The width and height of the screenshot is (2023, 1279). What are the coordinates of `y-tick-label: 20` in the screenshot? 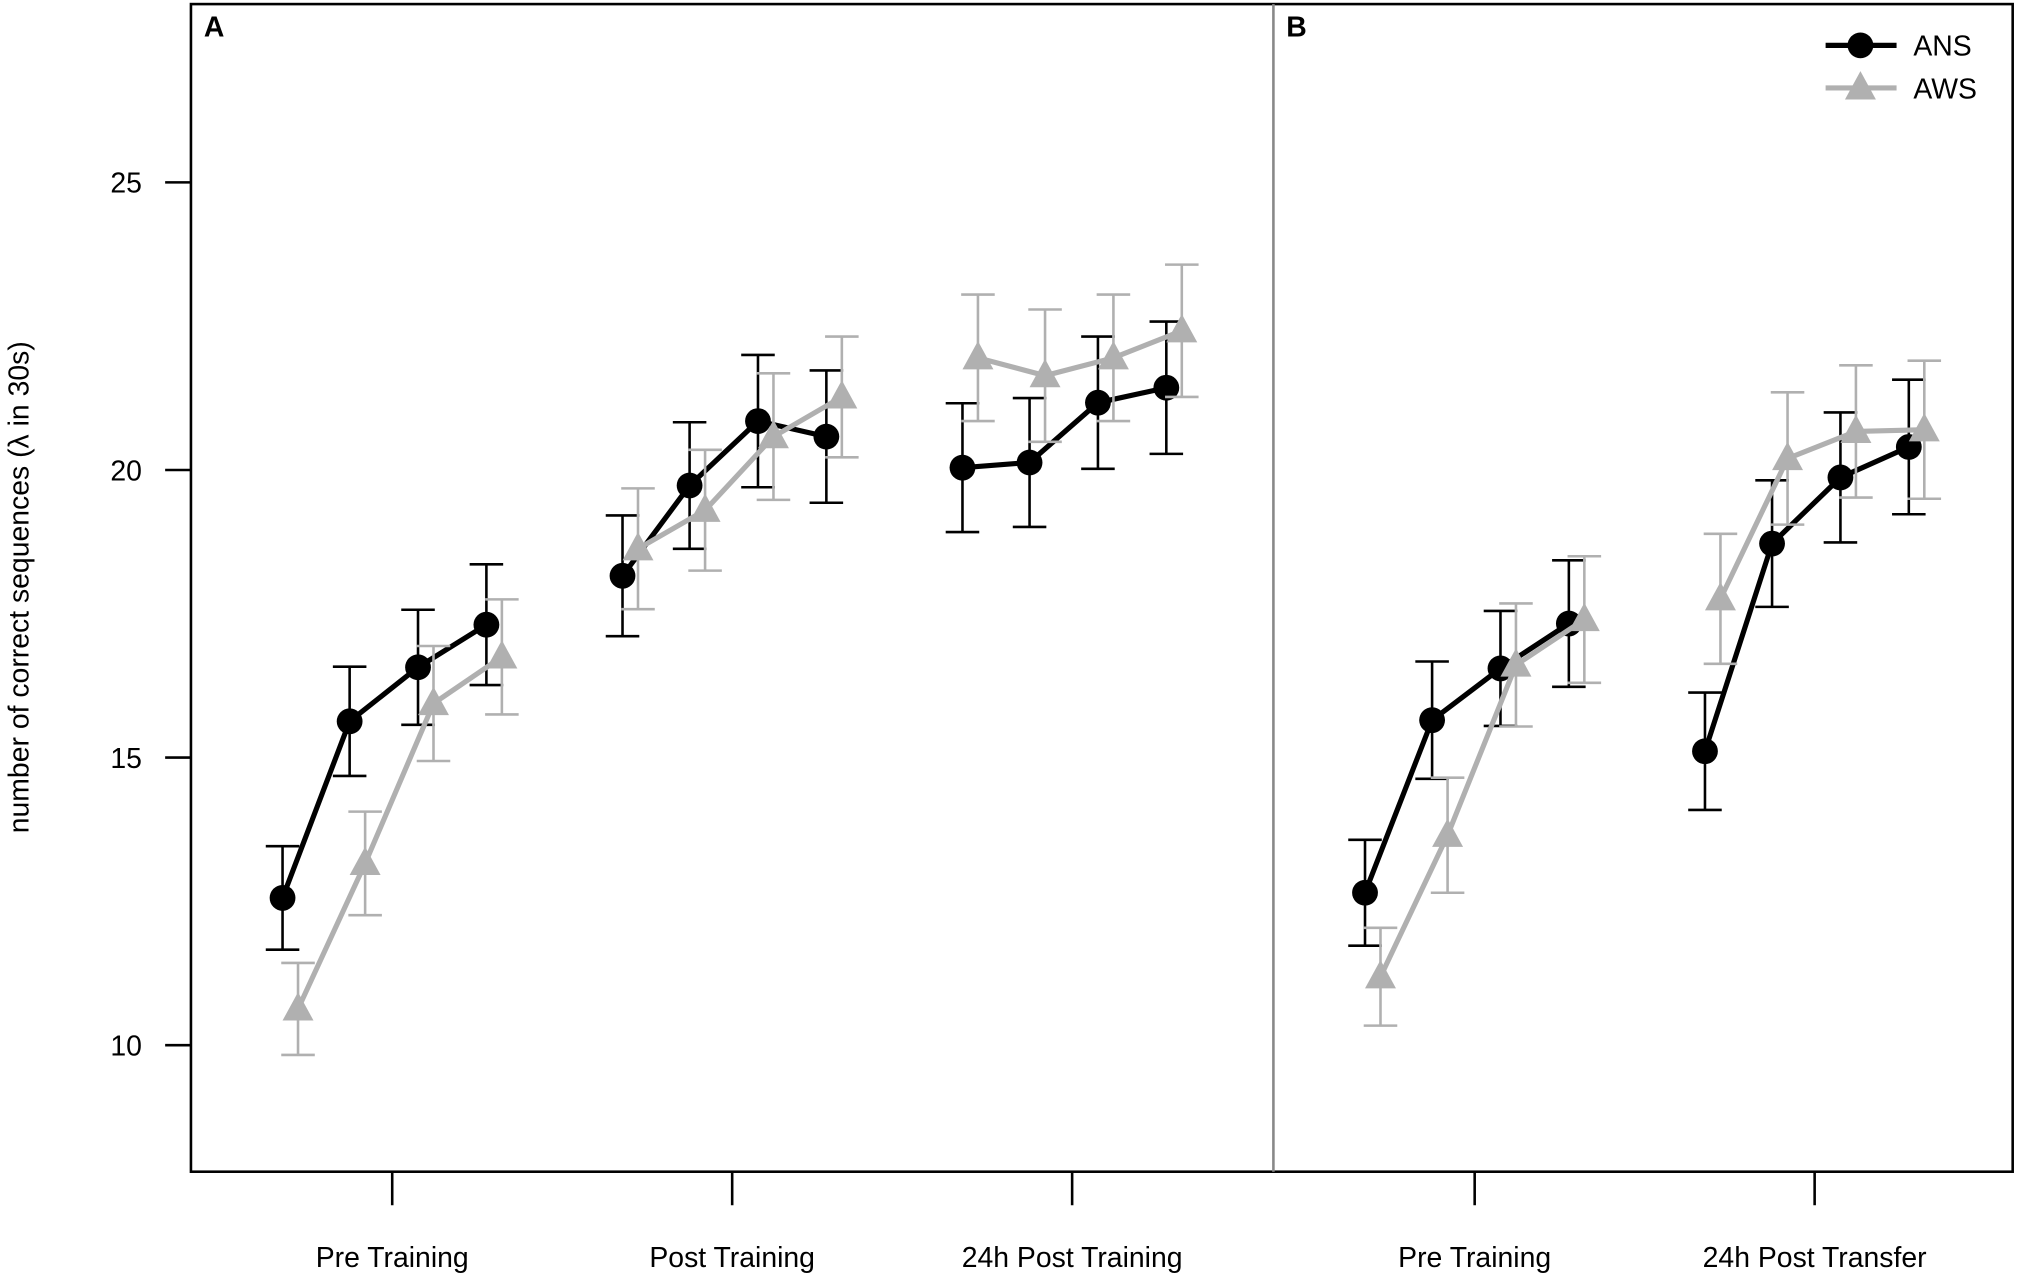 It's located at (126, 471).